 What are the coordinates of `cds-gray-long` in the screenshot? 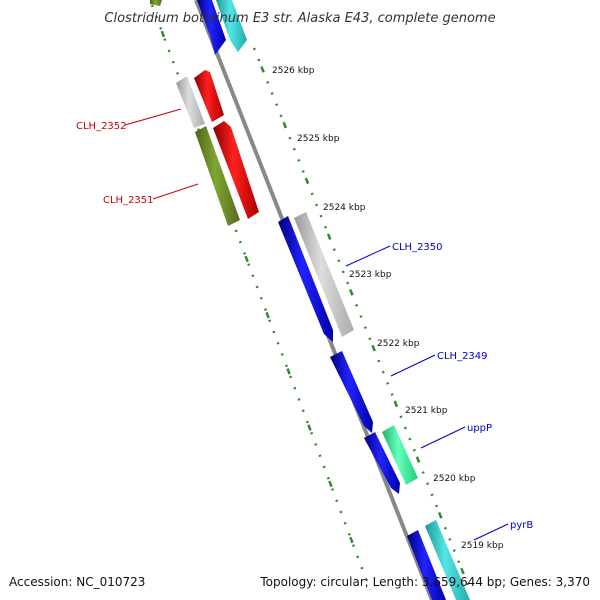 It's located at (324, 274).